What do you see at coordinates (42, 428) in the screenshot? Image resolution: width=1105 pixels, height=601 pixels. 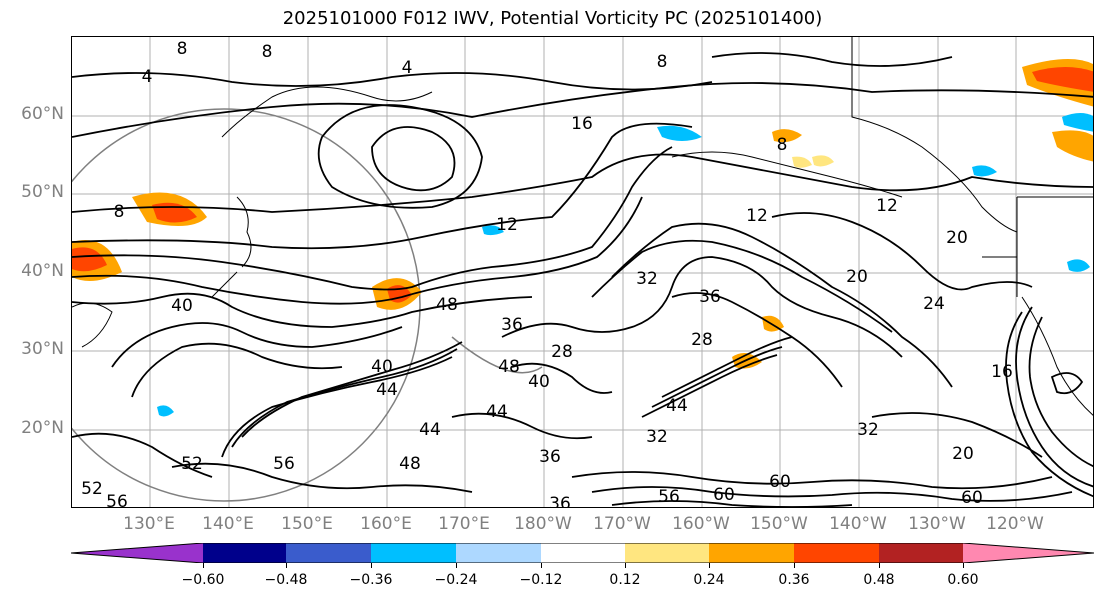 I see `lat-label-20n: 20°N` at bounding box center [42, 428].